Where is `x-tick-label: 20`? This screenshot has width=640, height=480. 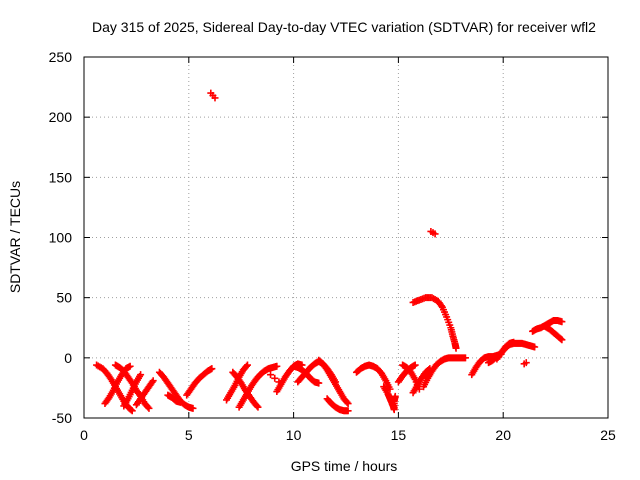
x-tick-label: 20 is located at coordinates (503, 435).